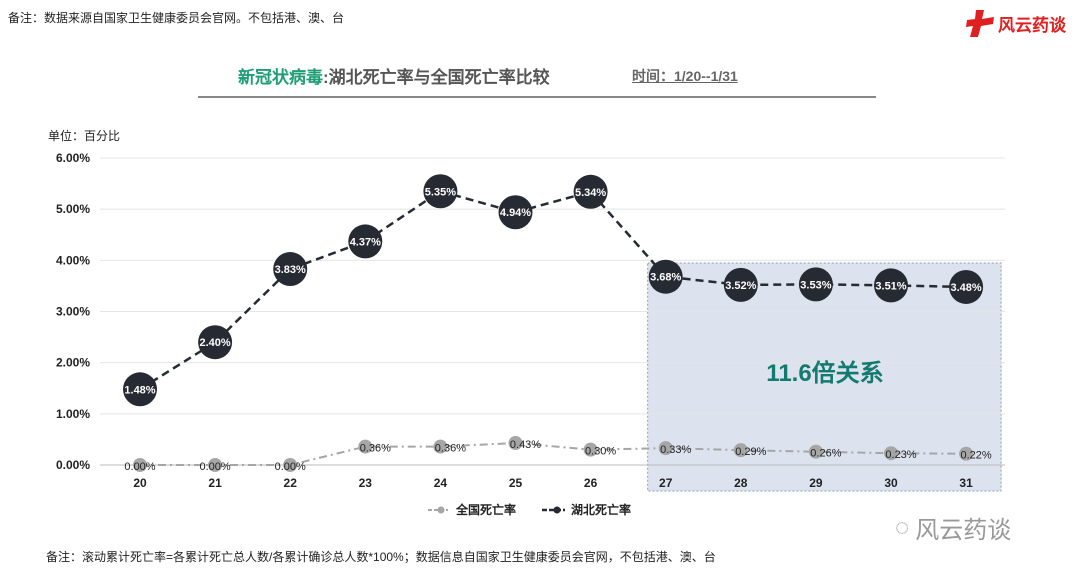 The image size is (1080, 577). Describe the element at coordinates (601, 509) in the screenshot. I see `legend-label-hubei: 湖北死亡率` at that location.